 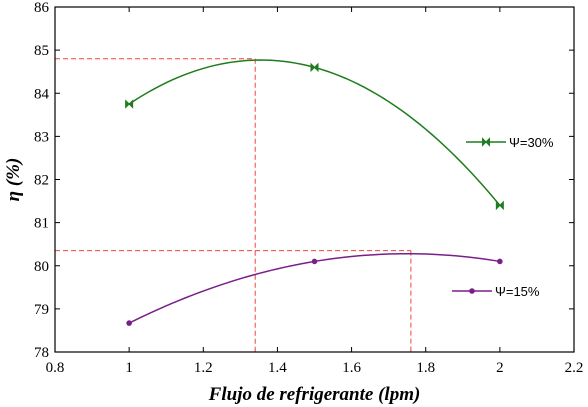 I want to click on x-tick-label: 2.2, so click(x=574, y=368).